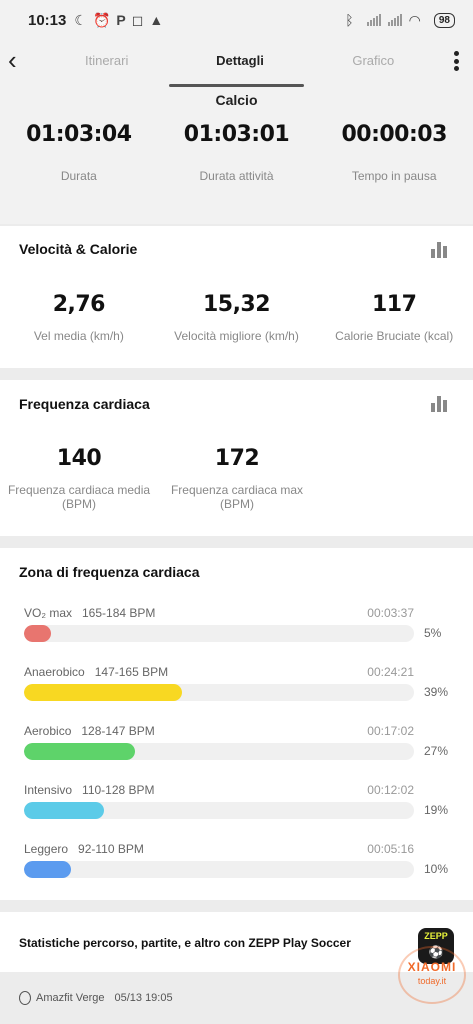  I want to click on zone-bpm: 110-128 BPM, so click(118, 790).